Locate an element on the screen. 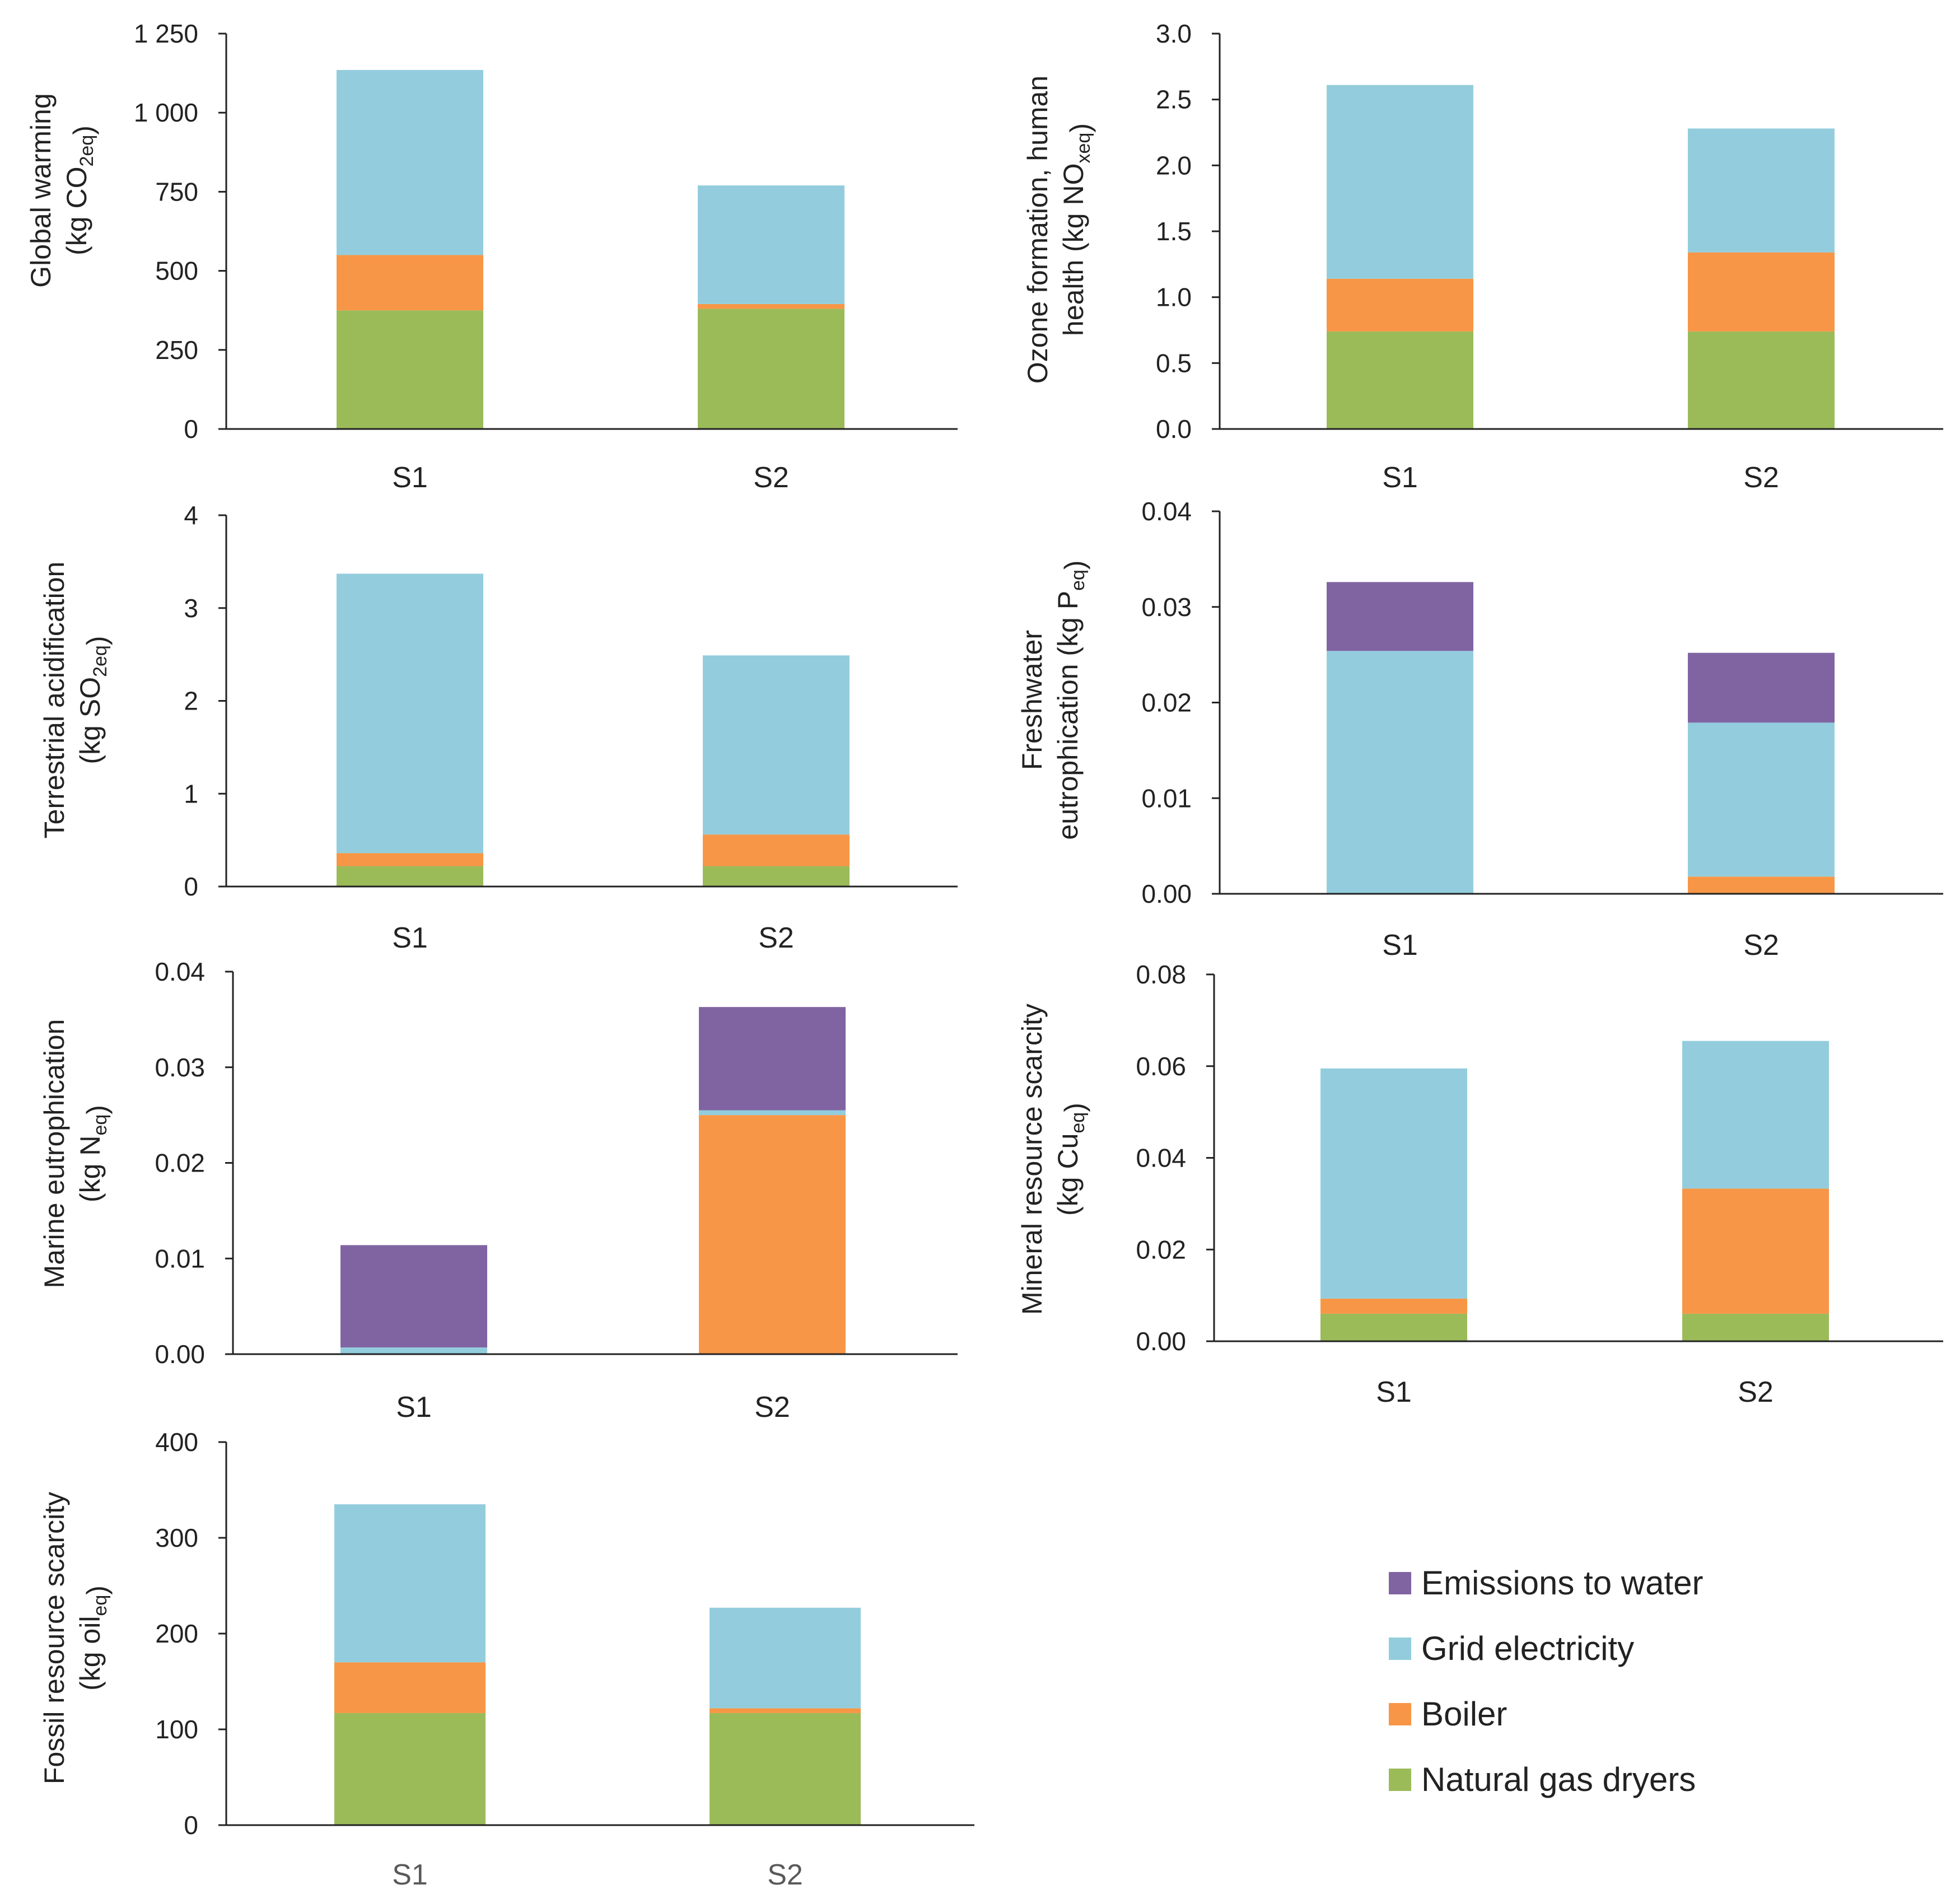 The width and height of the screenshot is (1960, 1894). y-tick-label: 0.06 is located at coordinates (1161, 1067).